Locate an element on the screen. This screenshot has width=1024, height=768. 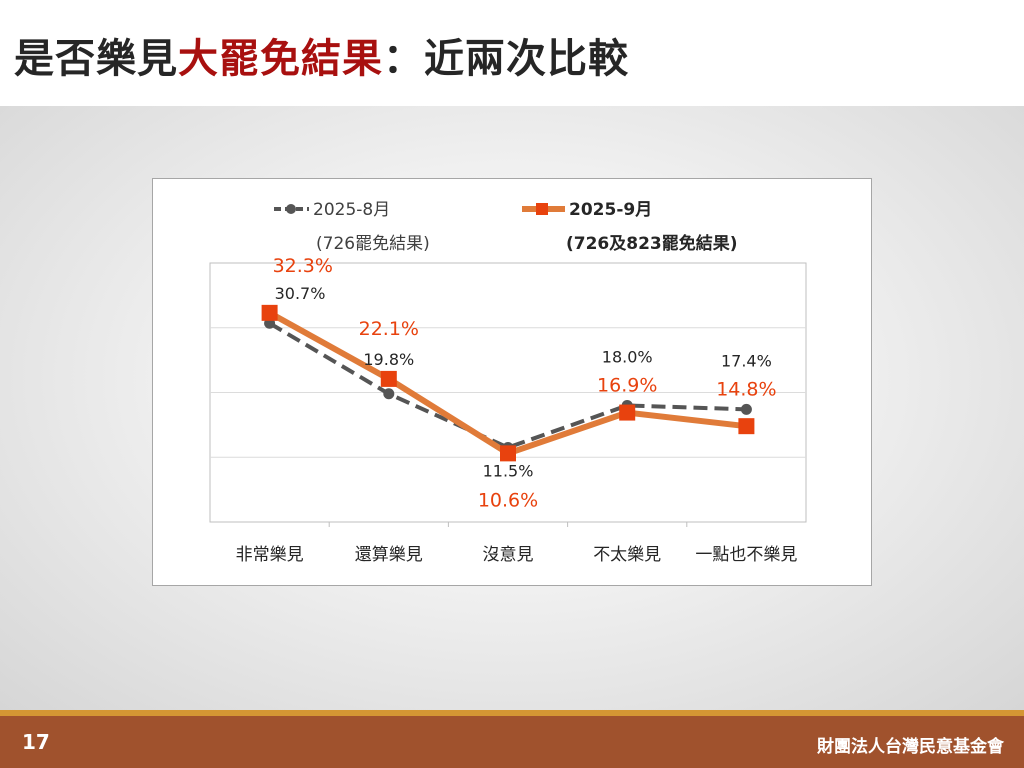
aug-data-label: 30.7% is located at coordinates (300, 293).